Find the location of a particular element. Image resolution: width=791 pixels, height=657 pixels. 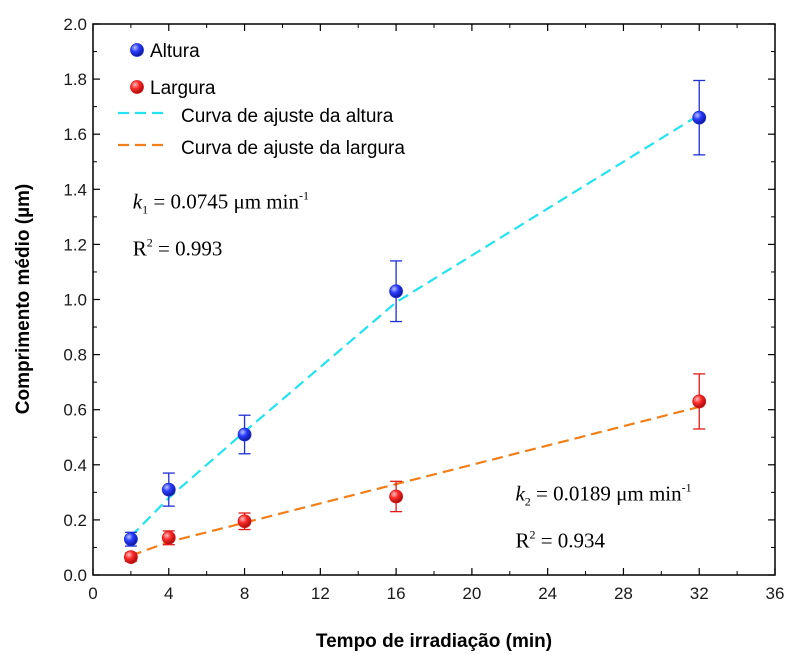

y-tick-label: 0.6 is located at coordinates (75, 410).